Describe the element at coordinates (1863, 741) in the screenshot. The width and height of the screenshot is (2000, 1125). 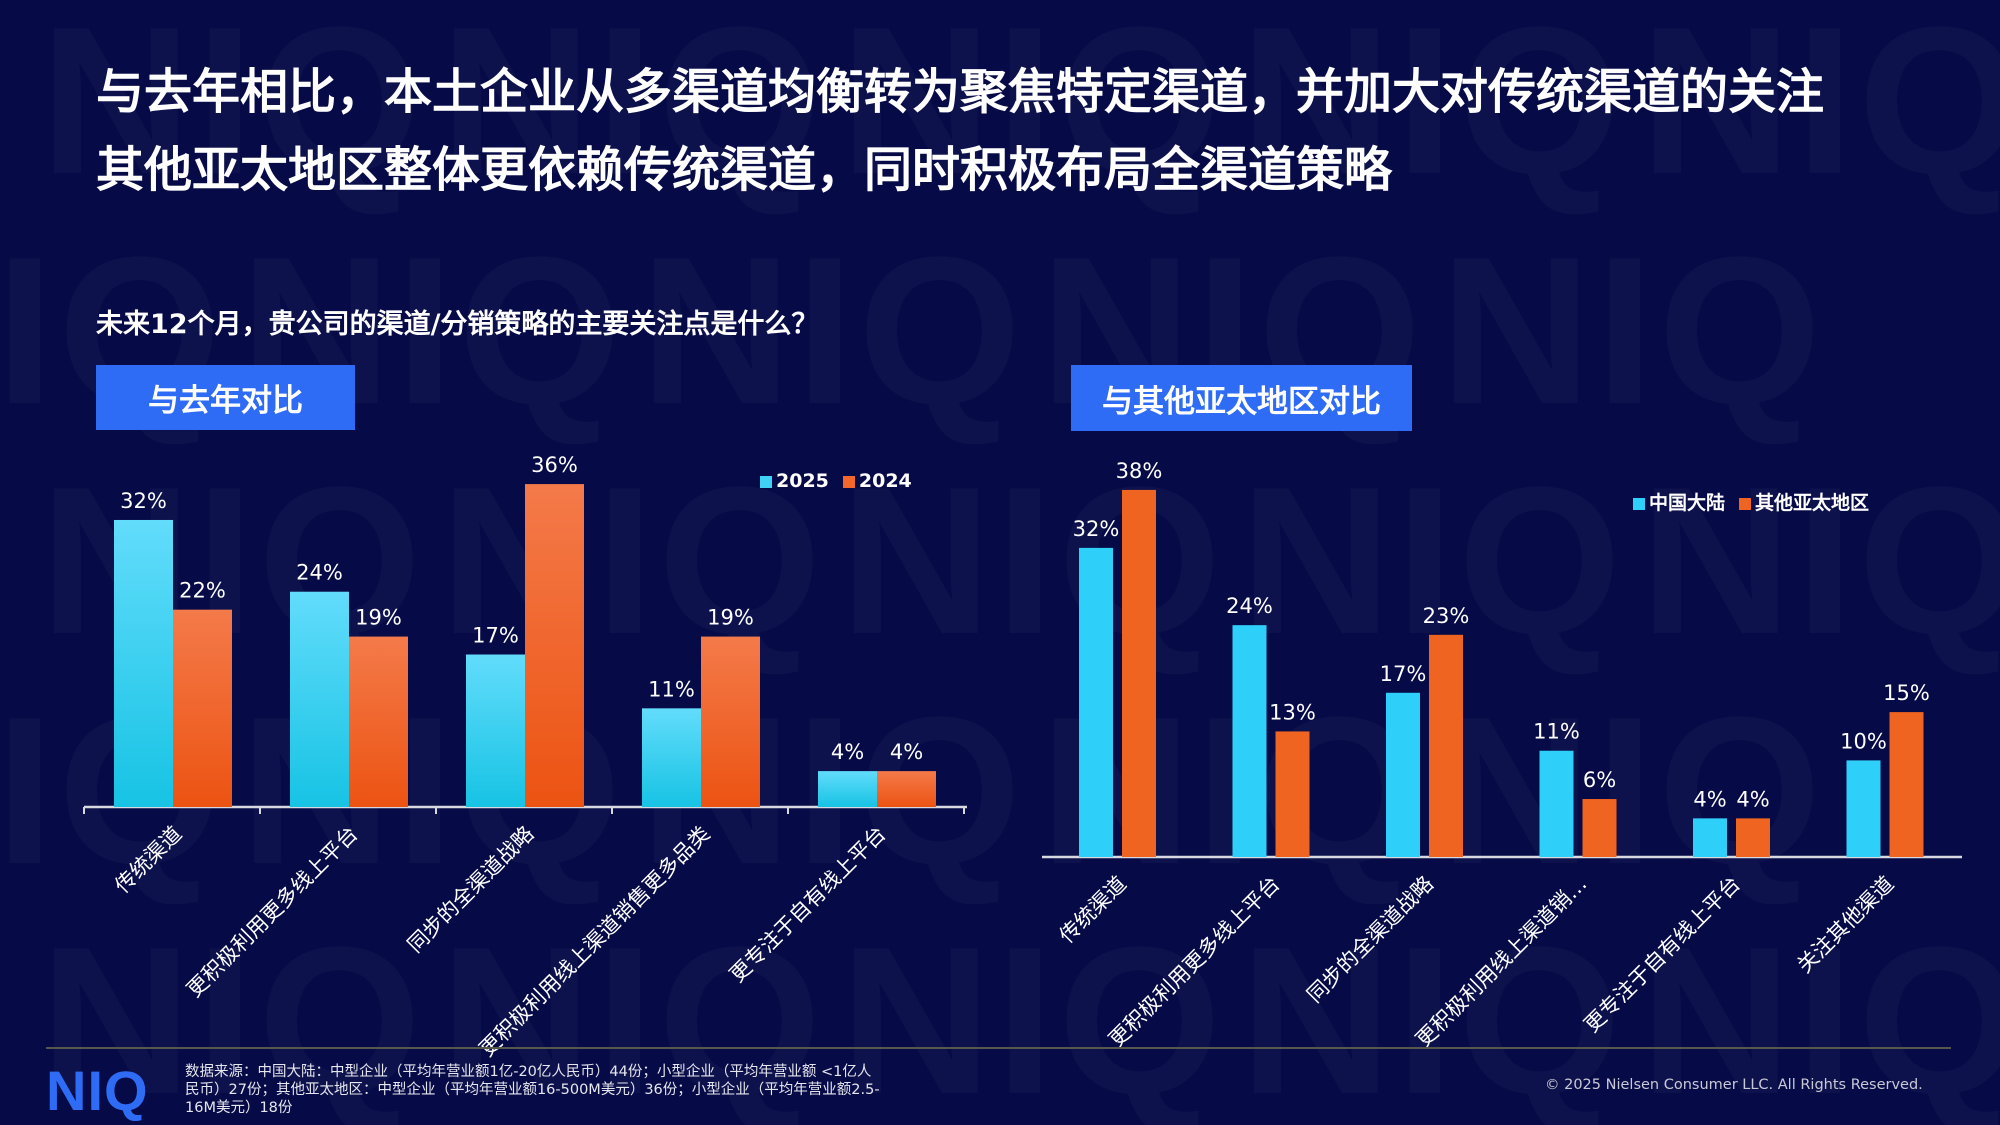
I see `data-label: 10%` at that location.